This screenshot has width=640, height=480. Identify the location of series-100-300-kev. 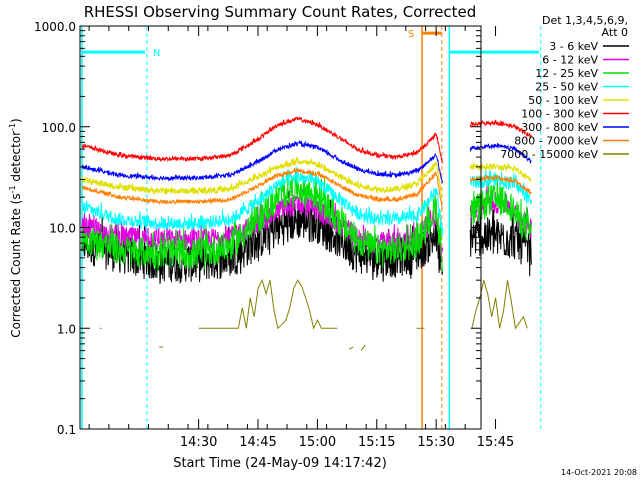
(306, 139).